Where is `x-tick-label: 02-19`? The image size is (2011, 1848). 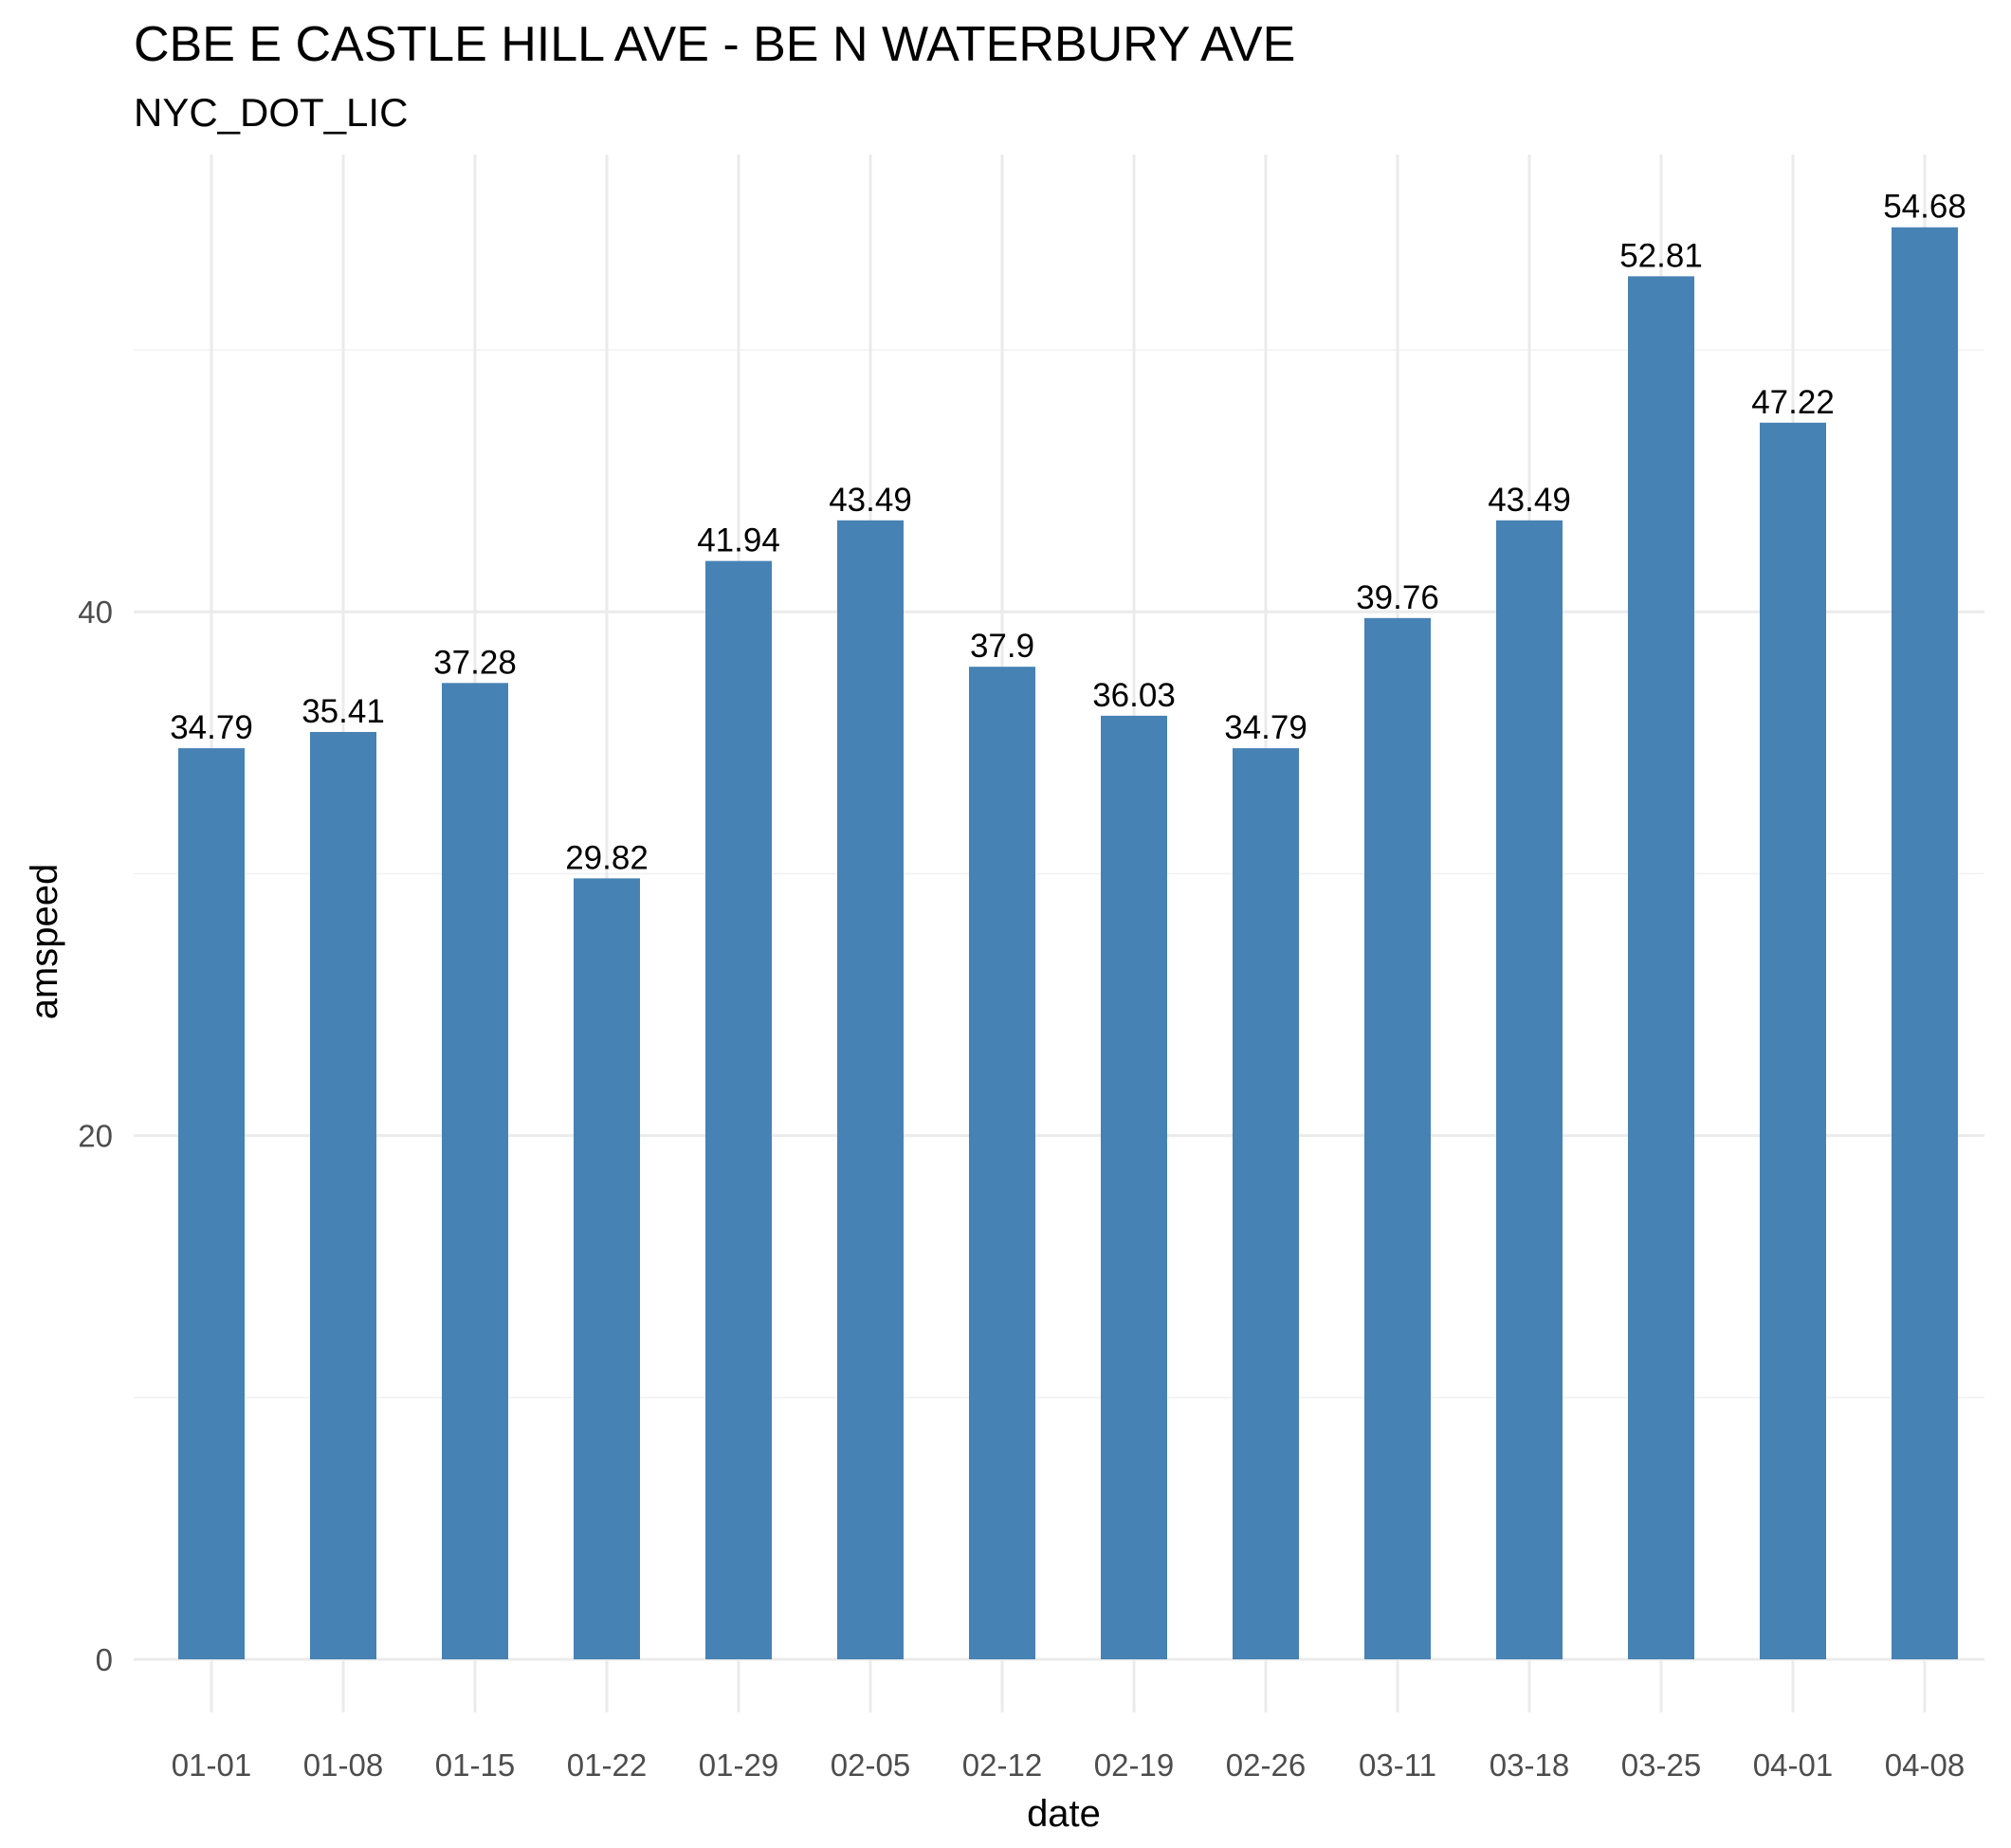
x-tick-label: 02-19 is located at coordinates (1134, 1765).